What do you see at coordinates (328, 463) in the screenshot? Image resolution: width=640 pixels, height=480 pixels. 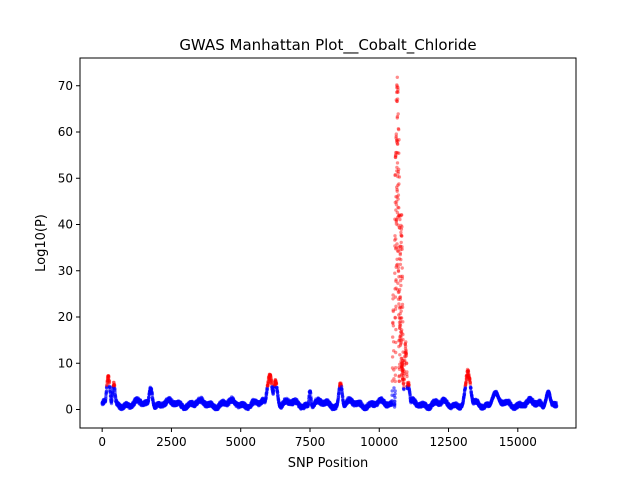 I see `x-axis-label: SNP Position` at bounding box center [328, 463].